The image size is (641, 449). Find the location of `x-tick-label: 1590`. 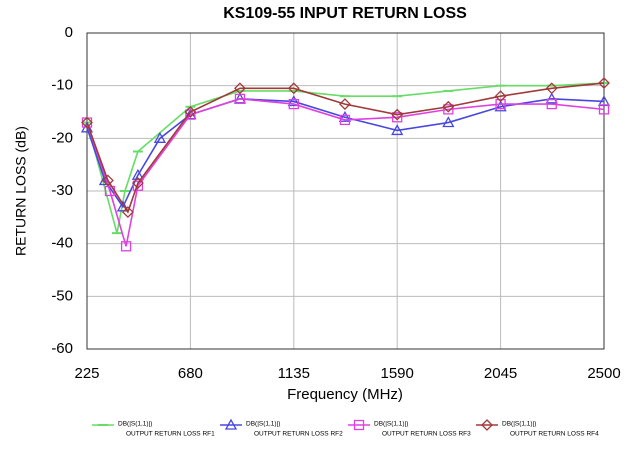

x-tick-label: 1590 is located at coordinates (397, 373).